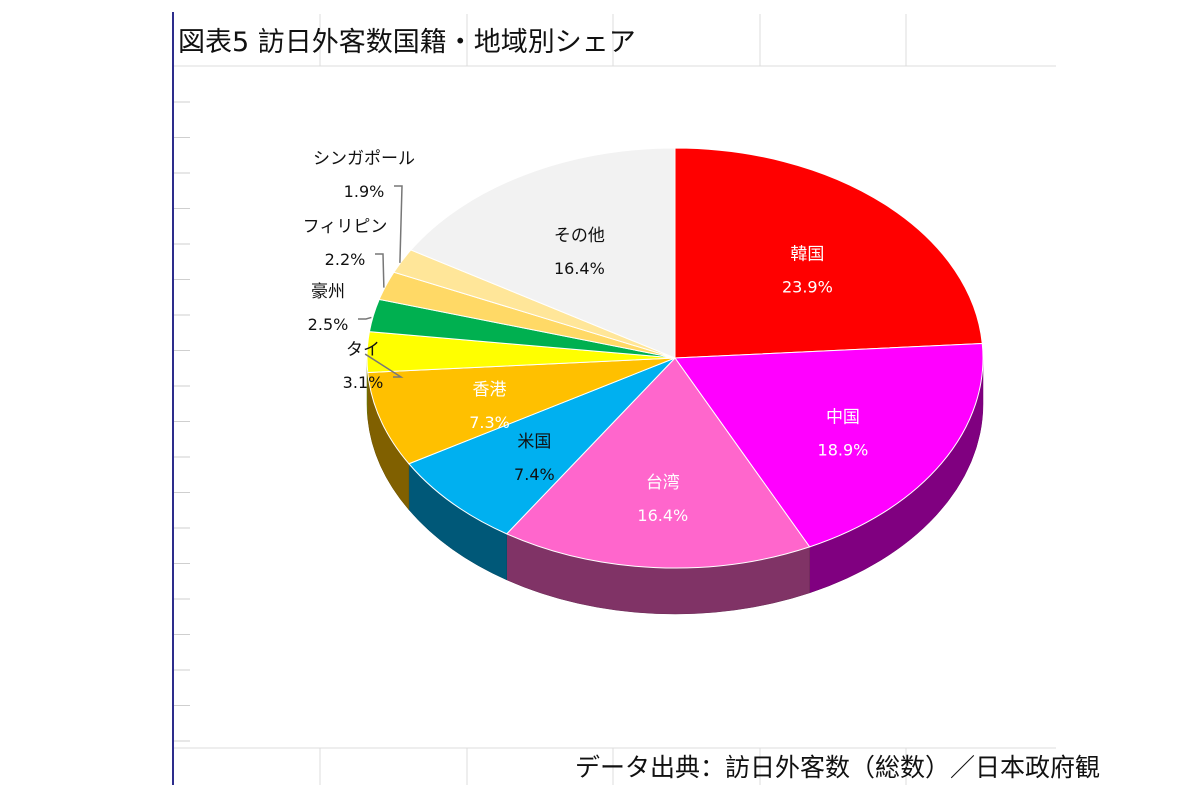 Image resolution: width=1200 pixels, height=800 pixels. I want to click on slice-value-5: 3.1%, so click(363, 382).